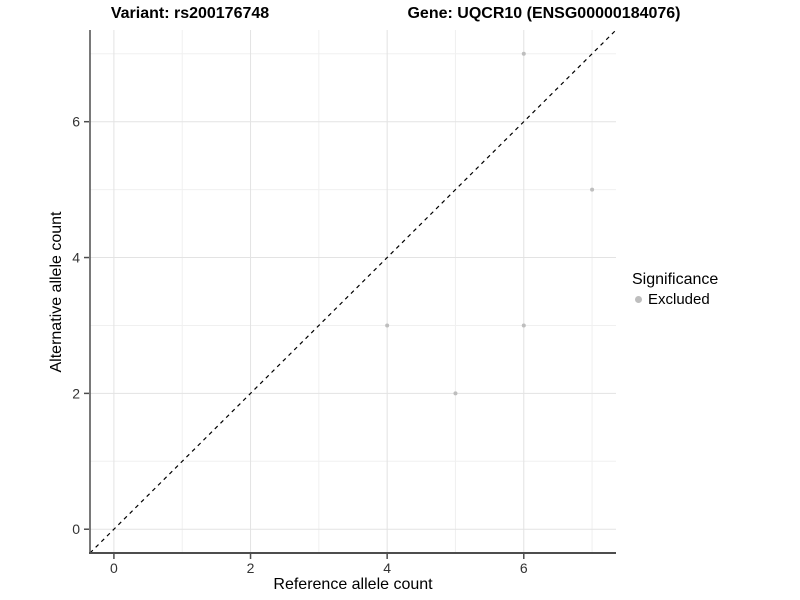  Describe the element at coordinates (387, 568) in the screenshot. I see `x-tick-label: 4` at that location.